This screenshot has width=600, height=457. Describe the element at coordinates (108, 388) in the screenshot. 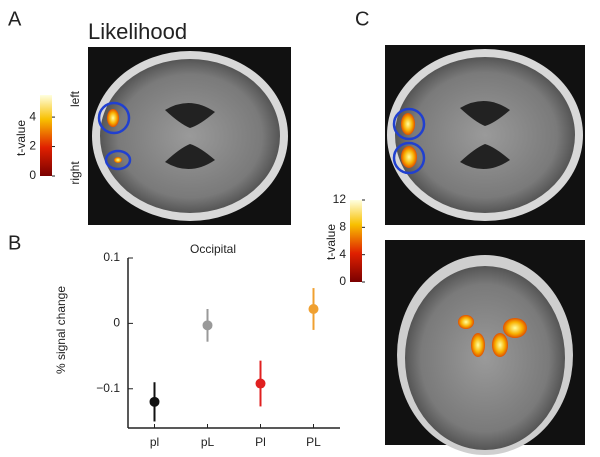

I see `y-tick-label: −0.1` at that location.